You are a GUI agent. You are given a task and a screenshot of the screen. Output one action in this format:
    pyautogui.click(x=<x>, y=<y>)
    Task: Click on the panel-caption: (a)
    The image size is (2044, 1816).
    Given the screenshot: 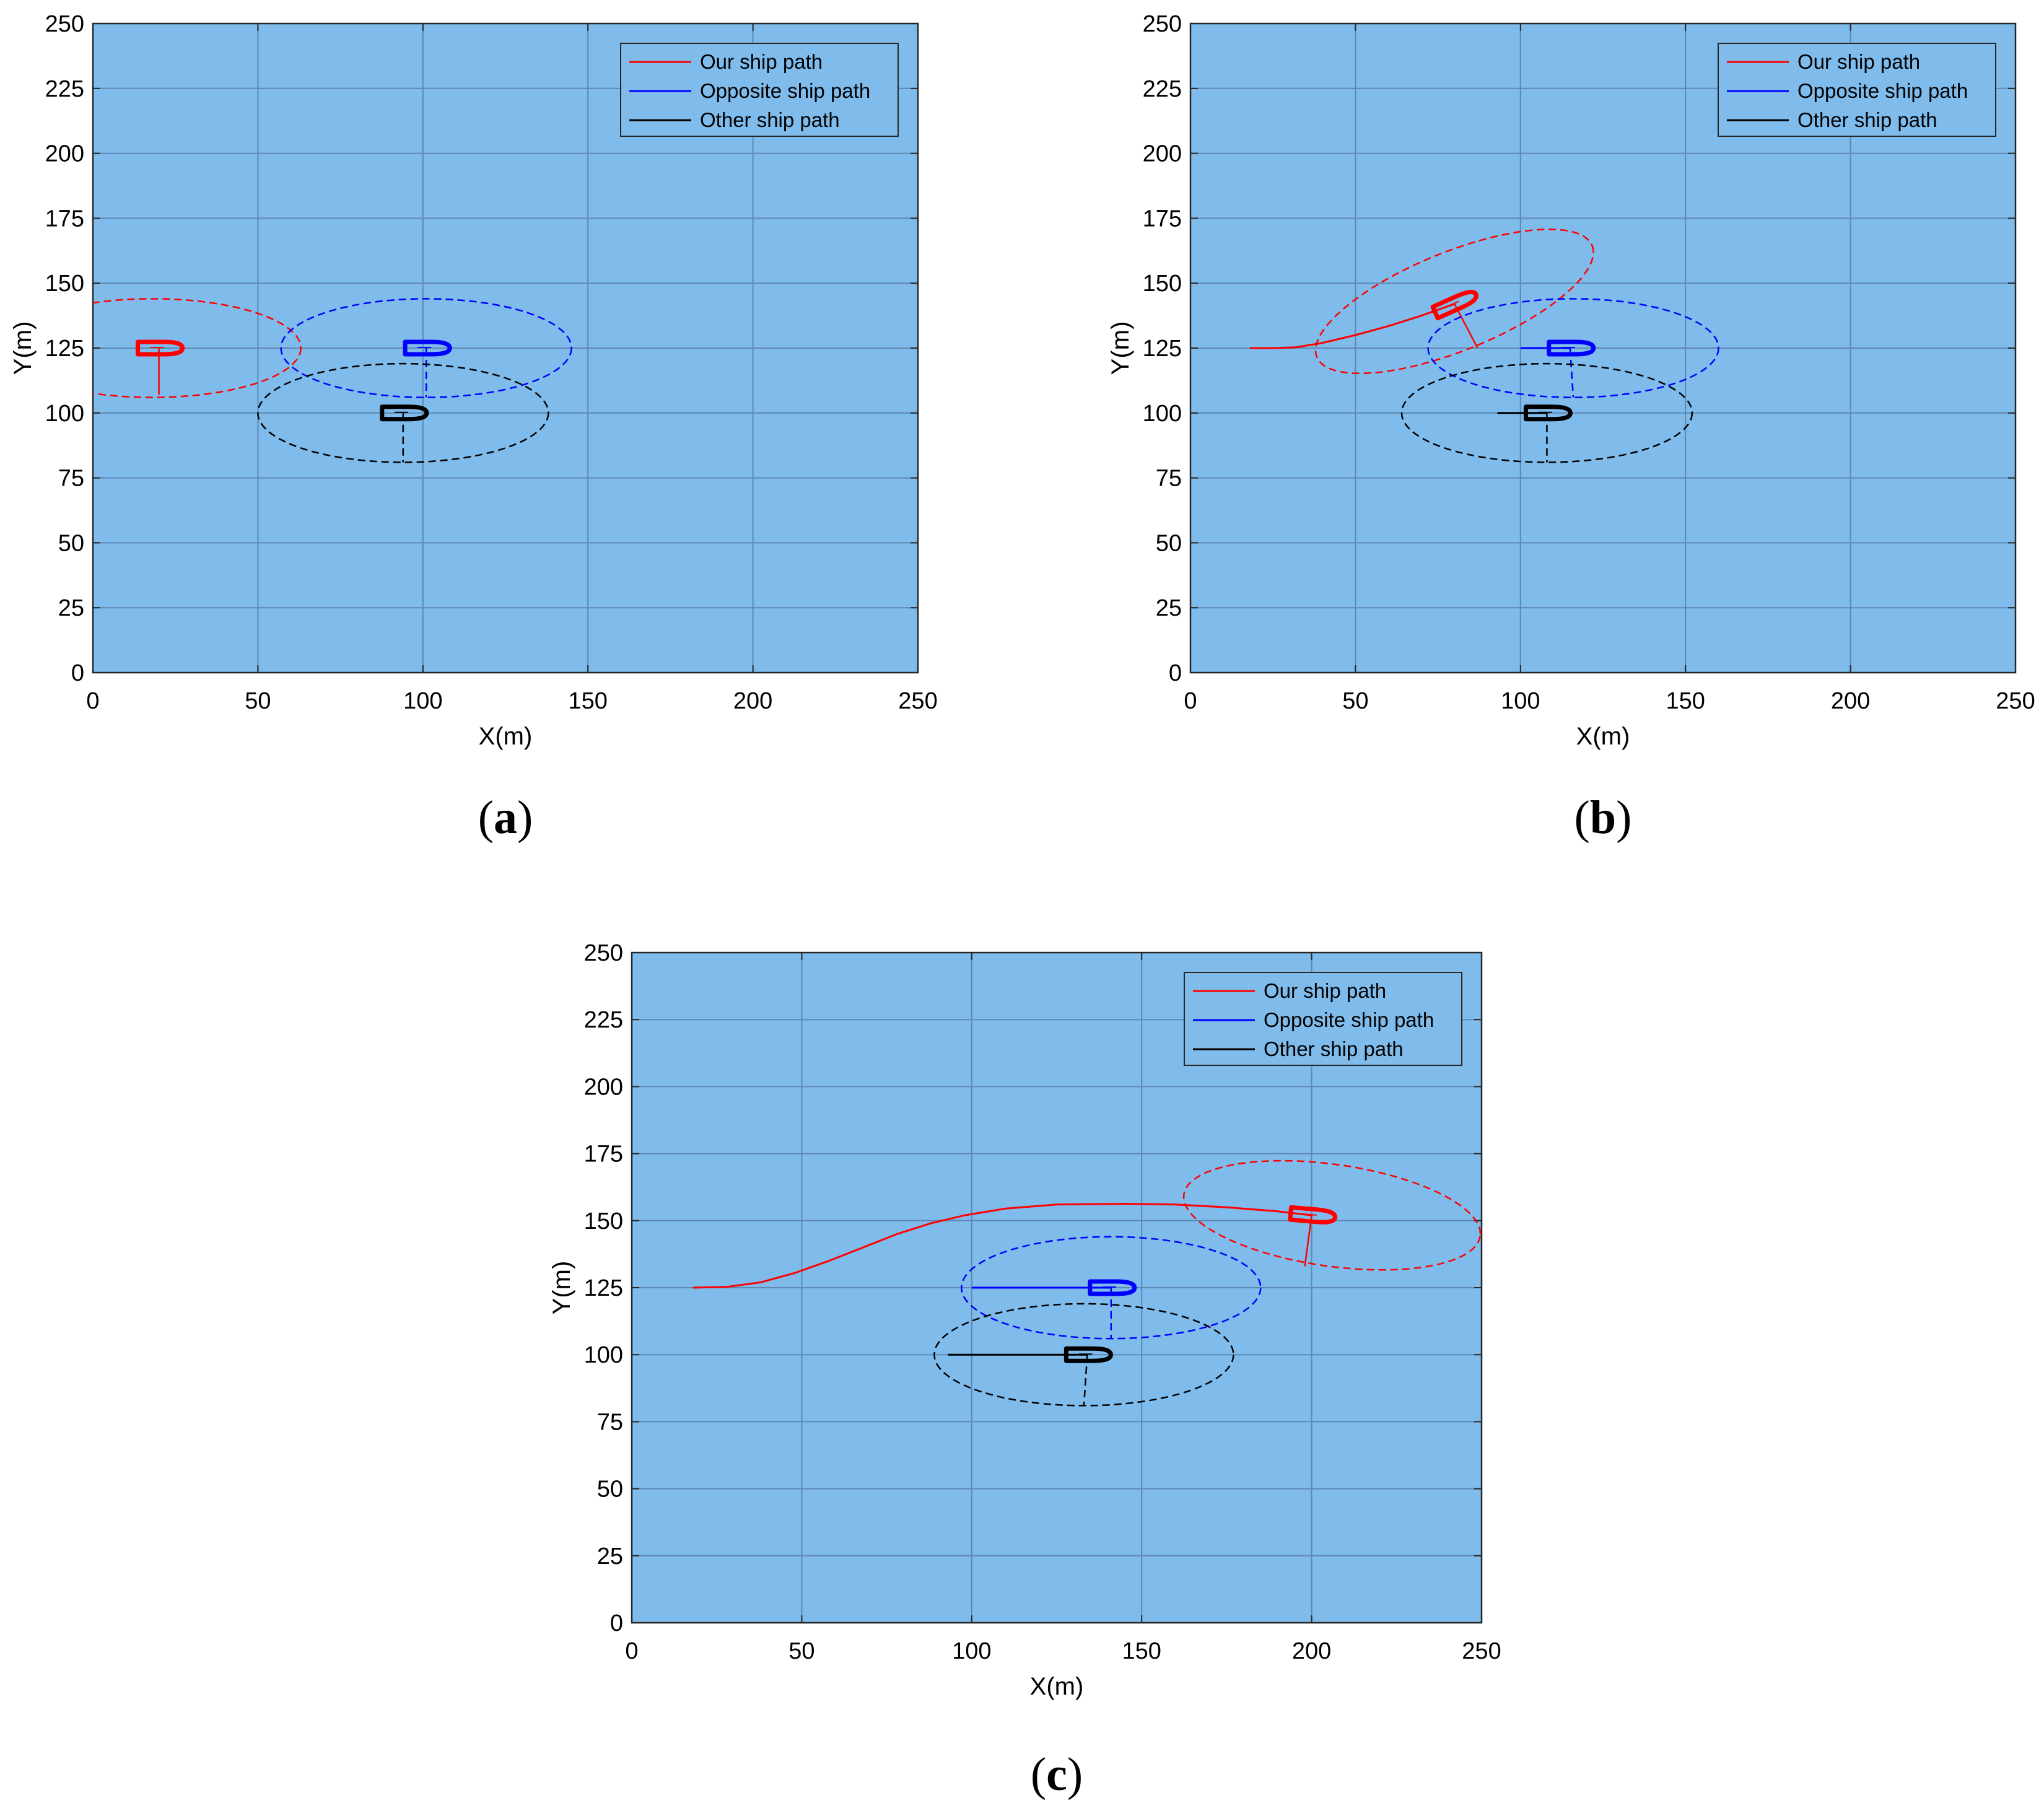 What is the action you would take?
    pyautogui.click(x=506, y=818)
    